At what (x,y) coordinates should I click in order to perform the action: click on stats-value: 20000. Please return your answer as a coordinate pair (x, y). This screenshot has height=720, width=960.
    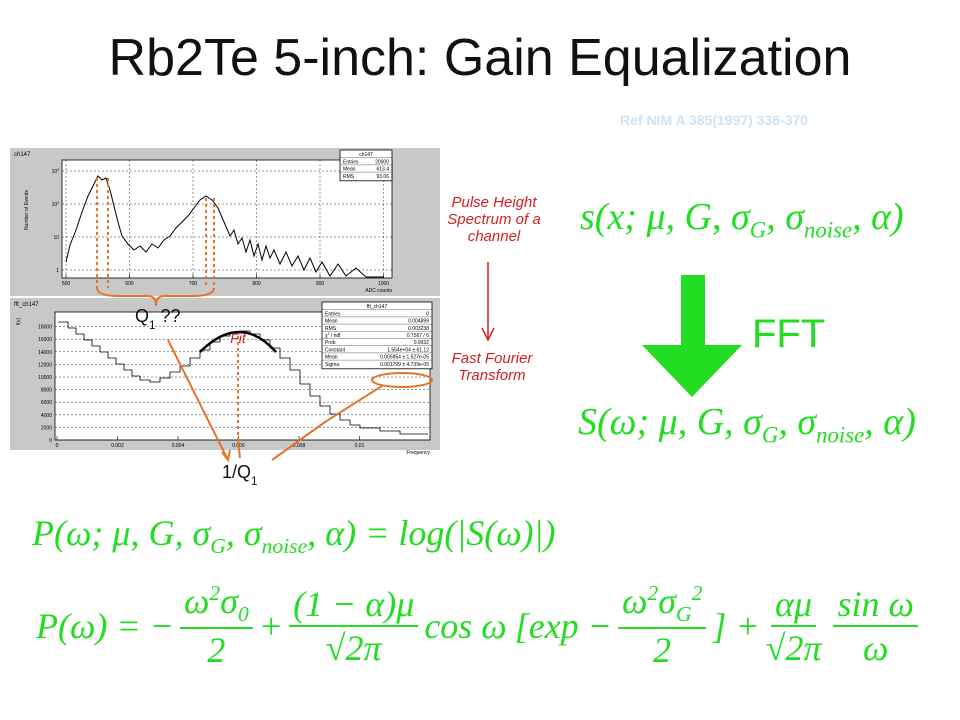
    Looking at the image, I should click on (382, 162).